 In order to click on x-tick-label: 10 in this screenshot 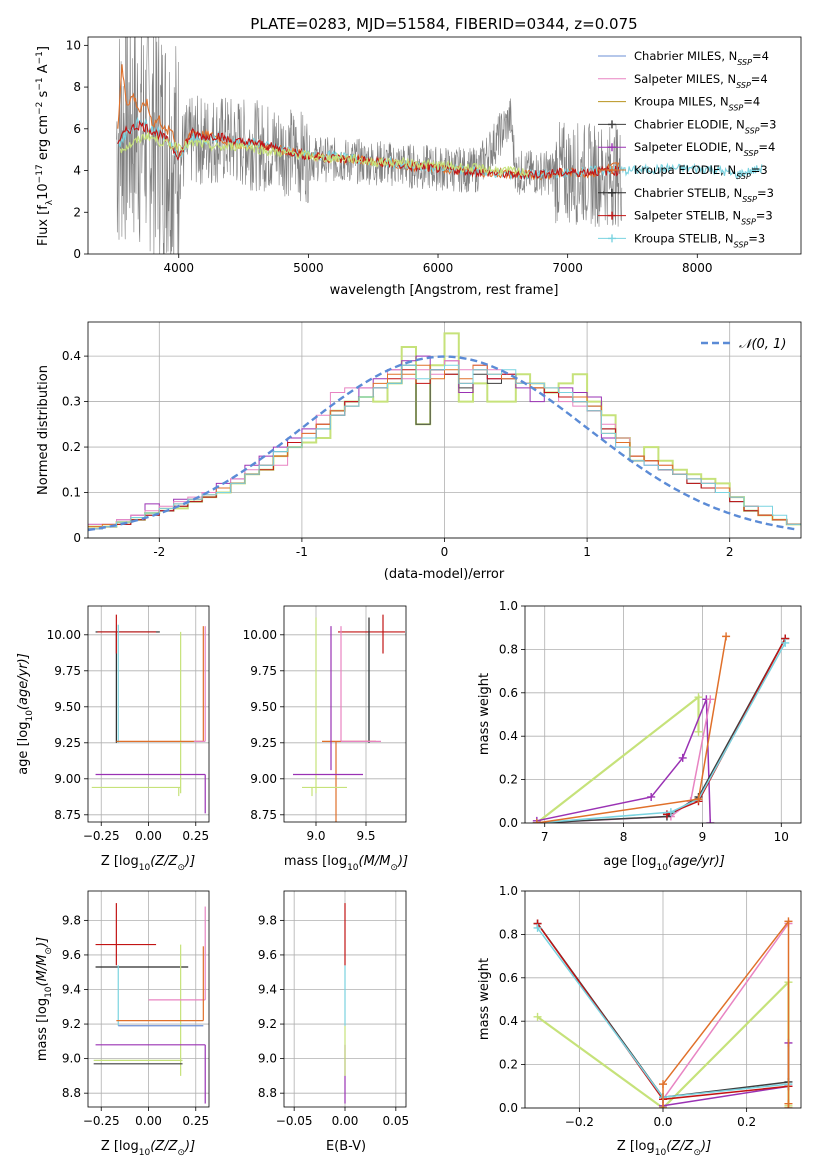, I will do `click(781, 837)`.